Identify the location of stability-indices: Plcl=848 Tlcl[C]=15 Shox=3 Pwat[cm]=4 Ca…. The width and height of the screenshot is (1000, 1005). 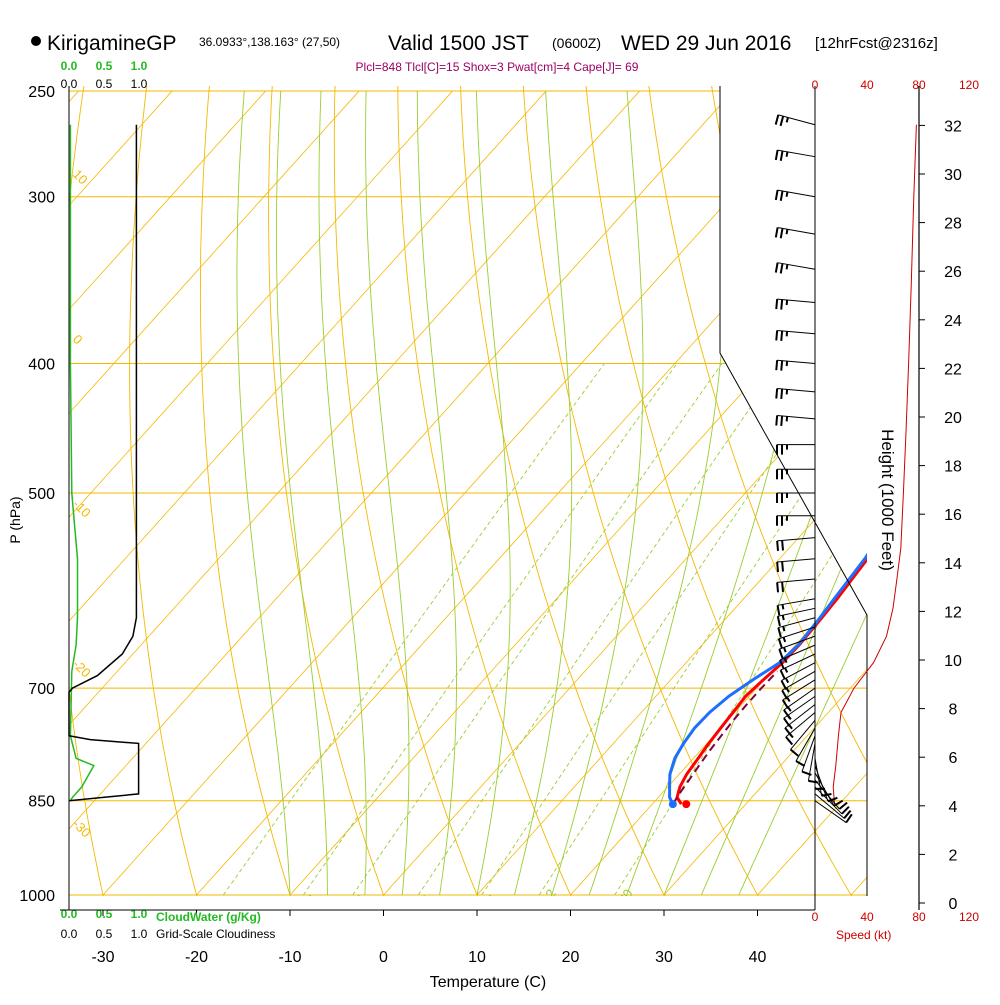
(497, 67).